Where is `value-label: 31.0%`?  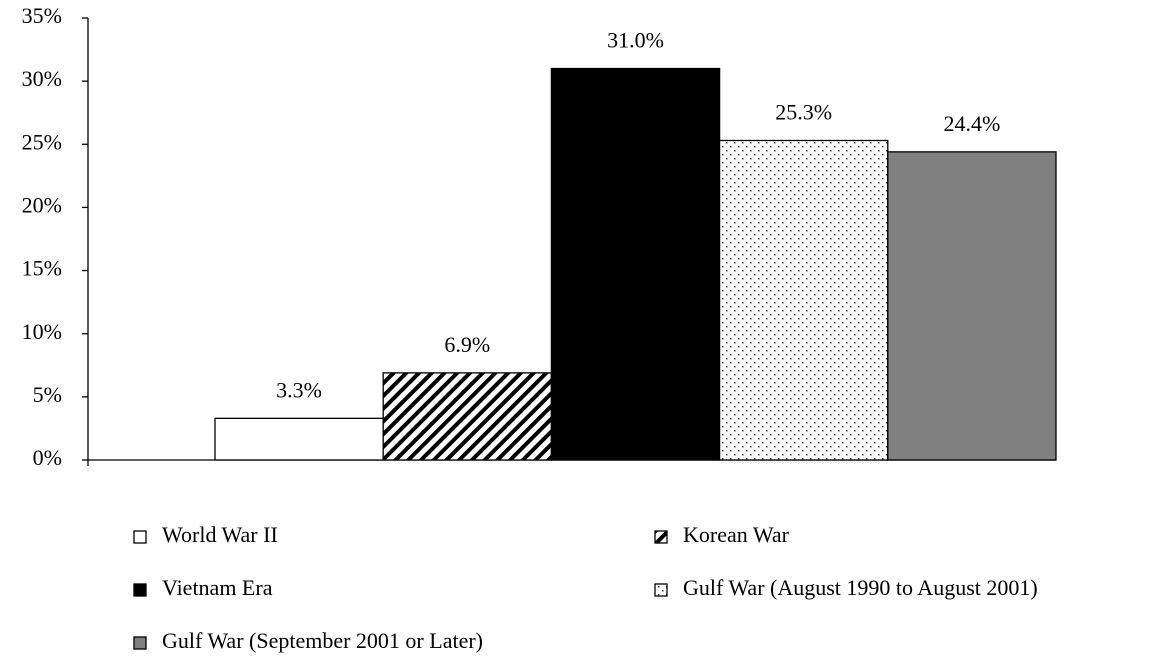 value-label: 31.0% is located at coordinates (635, 40).